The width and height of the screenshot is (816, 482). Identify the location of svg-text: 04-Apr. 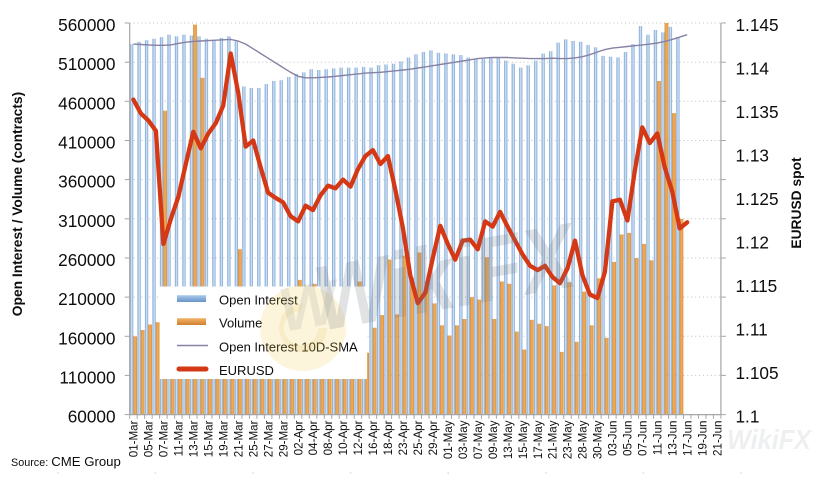
(313, 437).